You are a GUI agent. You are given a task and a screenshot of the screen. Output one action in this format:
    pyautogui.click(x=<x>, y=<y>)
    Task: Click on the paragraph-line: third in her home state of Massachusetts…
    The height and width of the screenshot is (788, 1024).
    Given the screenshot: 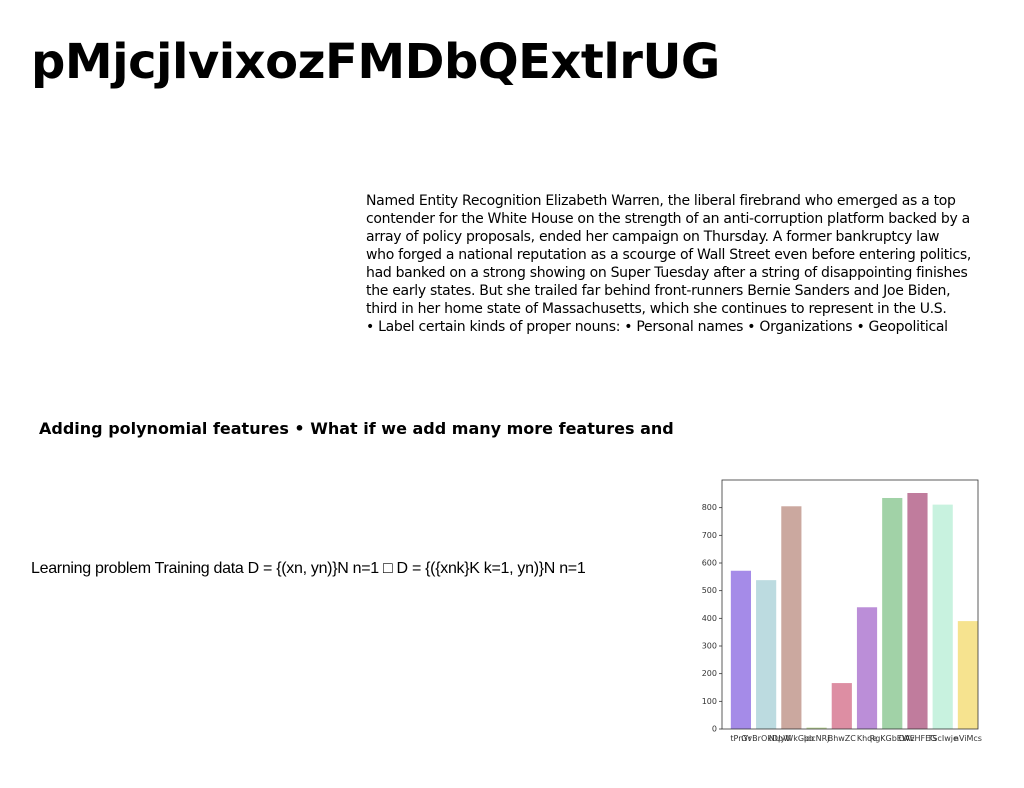 What is the action you would take?
    pyautogui.click(x=656, y=309)
    